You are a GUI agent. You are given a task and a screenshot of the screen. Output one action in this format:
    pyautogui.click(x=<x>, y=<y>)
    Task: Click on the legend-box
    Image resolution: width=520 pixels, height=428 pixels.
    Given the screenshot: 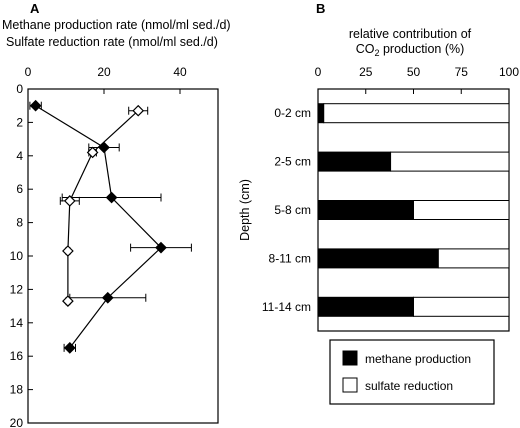 What is the action you would take?
    pyautogui.click(x=412, y=372)
    